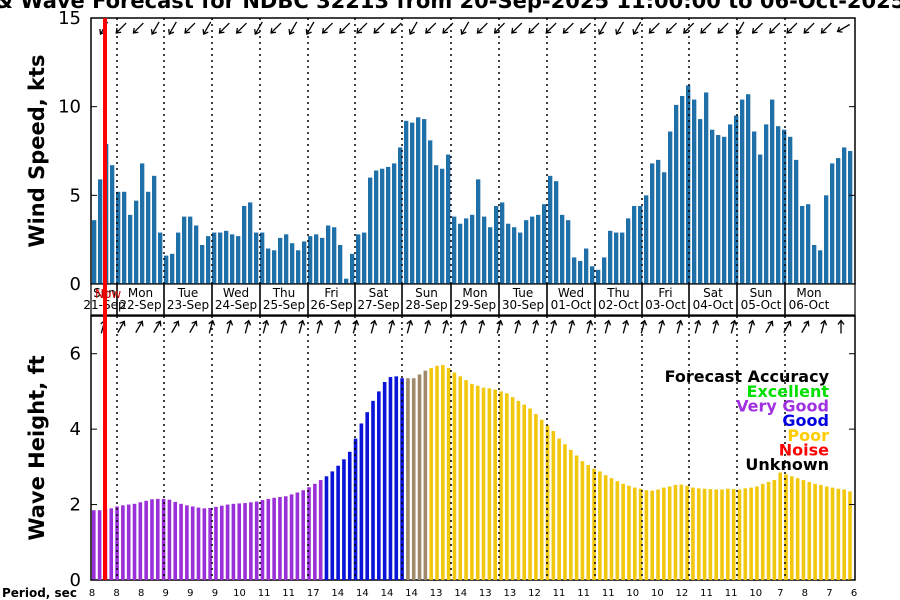  I want to click on period-value: 13, so click(436, 593).